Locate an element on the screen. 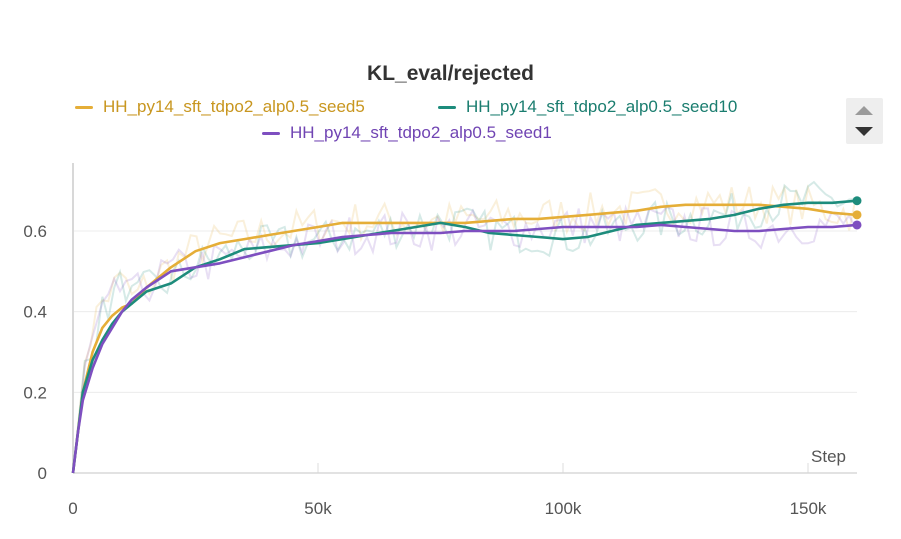 This screenshot has height=539, width=901. legend-swatch-seed10 is located at coordinates (447, 107).